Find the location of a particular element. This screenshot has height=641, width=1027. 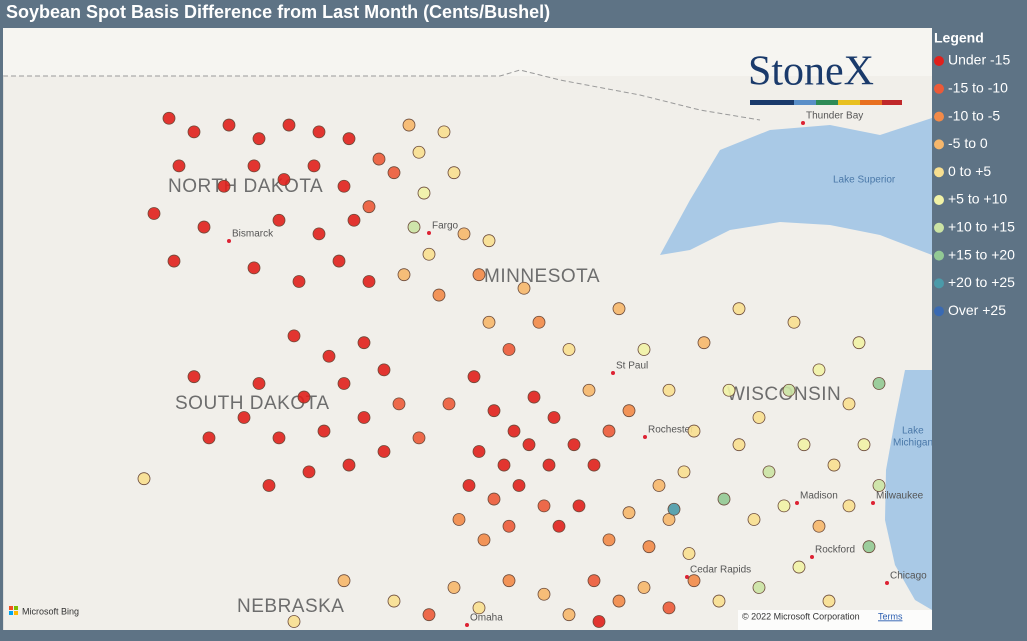

state-label: MINNESOTA is located at coordinates (542, 276).